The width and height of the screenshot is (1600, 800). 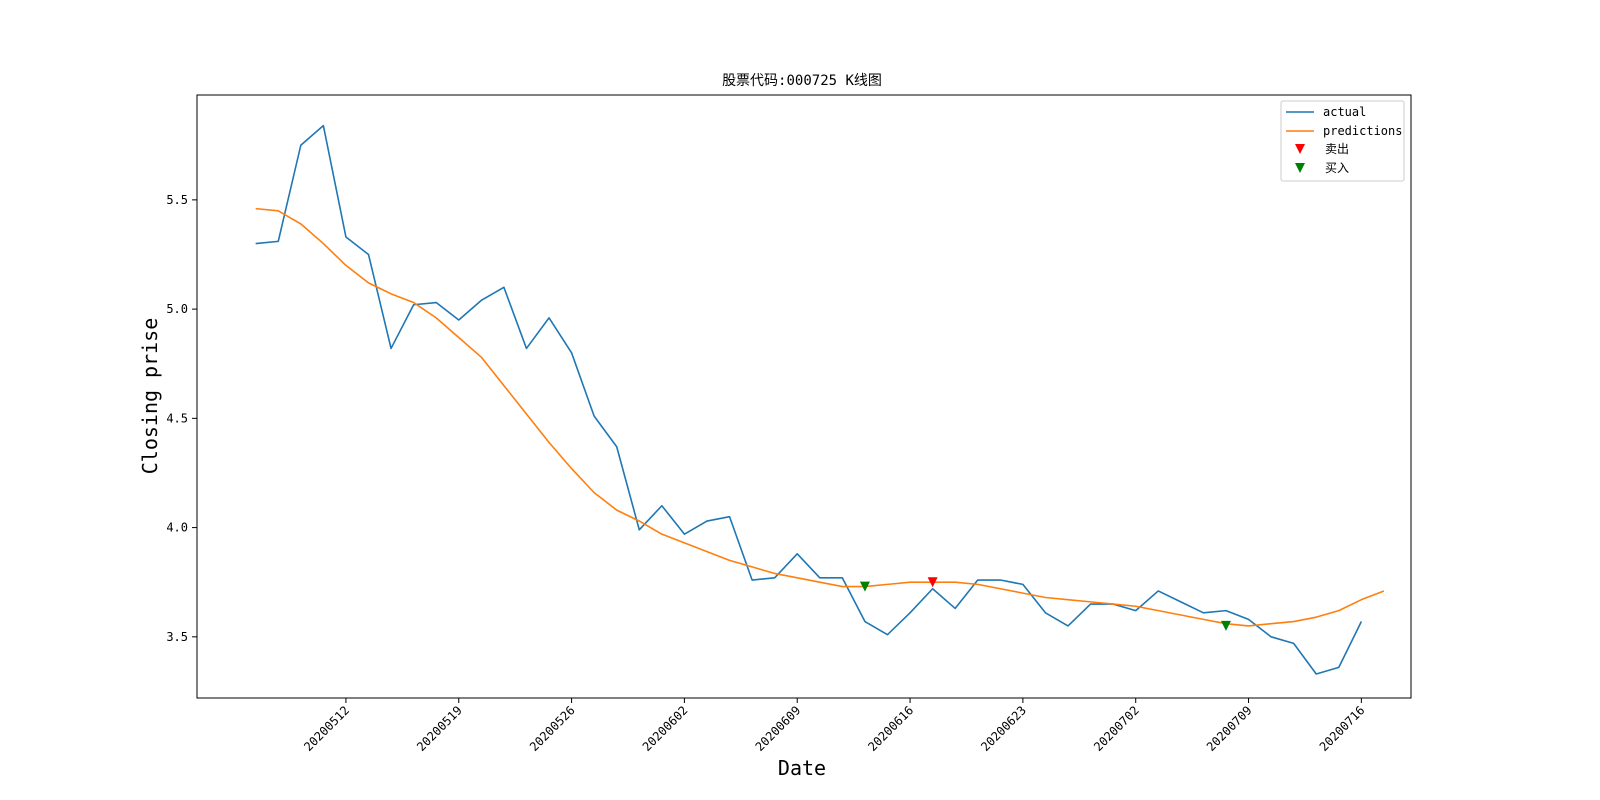 What do you see at coordinates (177, 528) in the screenshot?
I see `y-tick-label: 4.0` at bounding box center [177, 528].